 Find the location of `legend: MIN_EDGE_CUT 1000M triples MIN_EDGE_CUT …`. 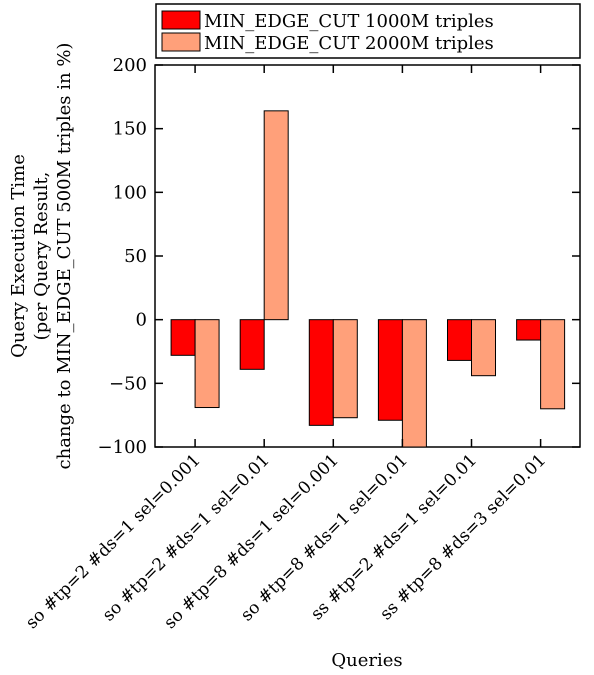

legend: MIN_EDGE_CUT 1000M triples MIN_EDGE_CUT … is located at coordinates (368, 31).